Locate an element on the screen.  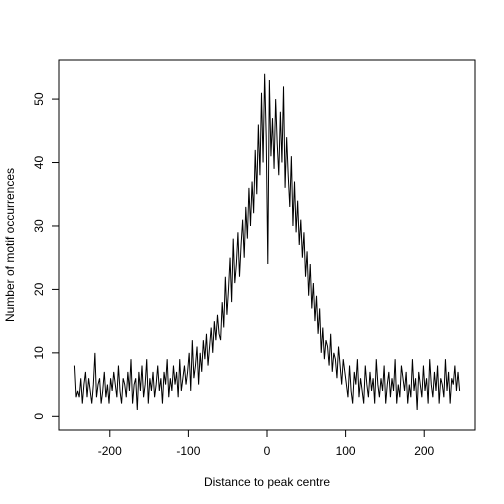
x-tick-label: 100 is located at coordinates (346, 451).